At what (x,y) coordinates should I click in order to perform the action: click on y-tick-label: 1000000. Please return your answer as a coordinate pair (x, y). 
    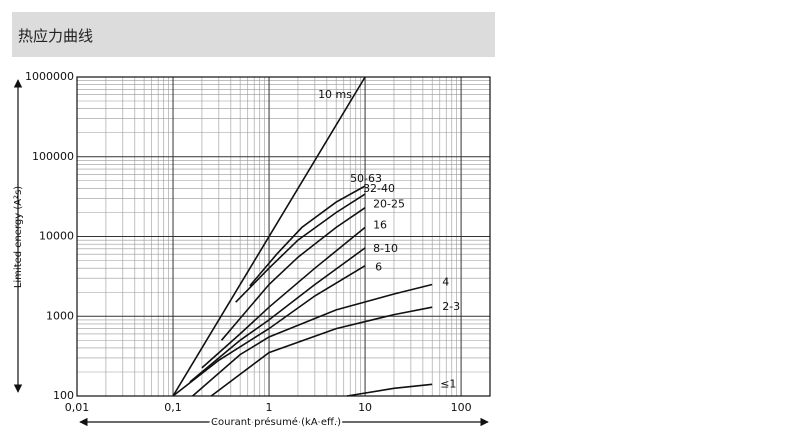
    Looking at the image, I should click on (49, 76).